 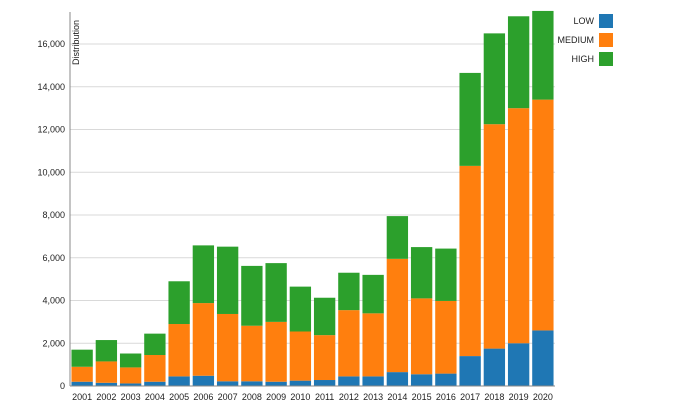 I want to click on bar-low-2006, so click(x=203, y=380).